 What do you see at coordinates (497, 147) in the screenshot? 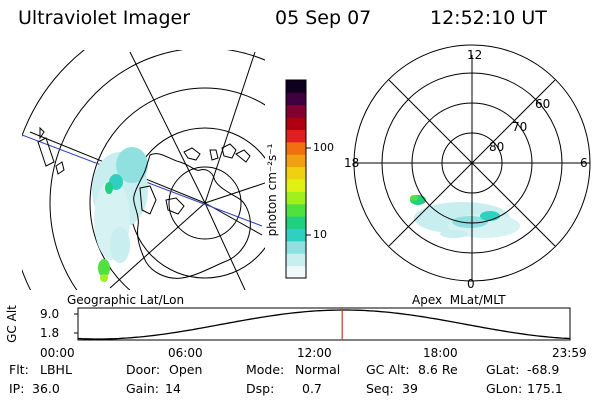
I see `mlat-label-80: 80` at bounding box center [497, 147].